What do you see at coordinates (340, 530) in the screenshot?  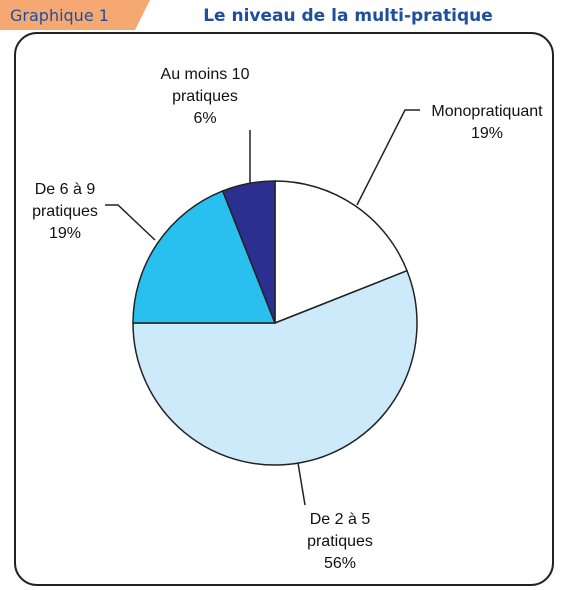 I see `slice-name: De 2 à 5 pratiques` at bounding box center [340, 530].